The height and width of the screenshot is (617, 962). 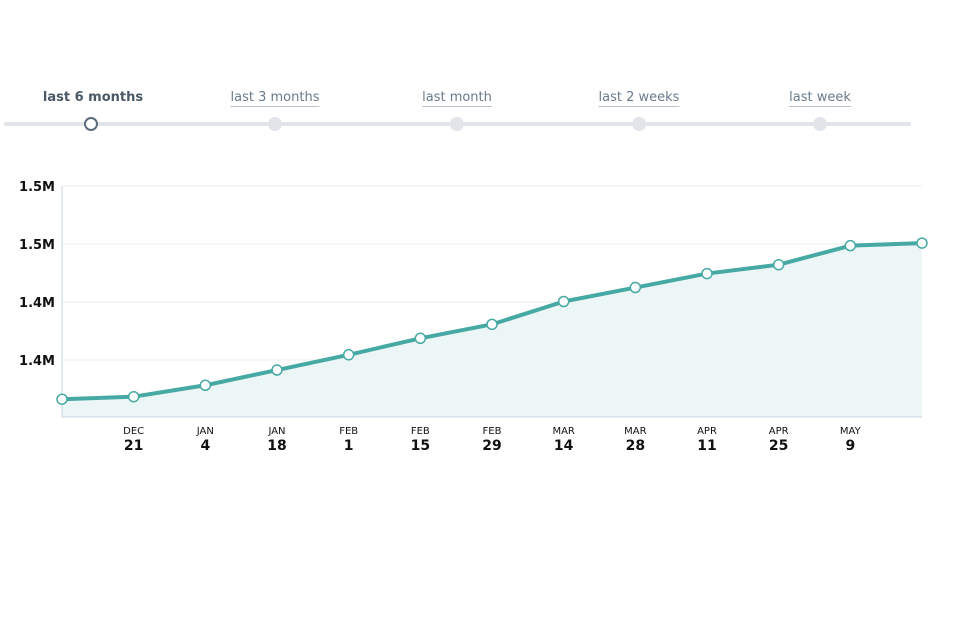 I want to click on x-tick-day: 1, so click(x=349, y=446).